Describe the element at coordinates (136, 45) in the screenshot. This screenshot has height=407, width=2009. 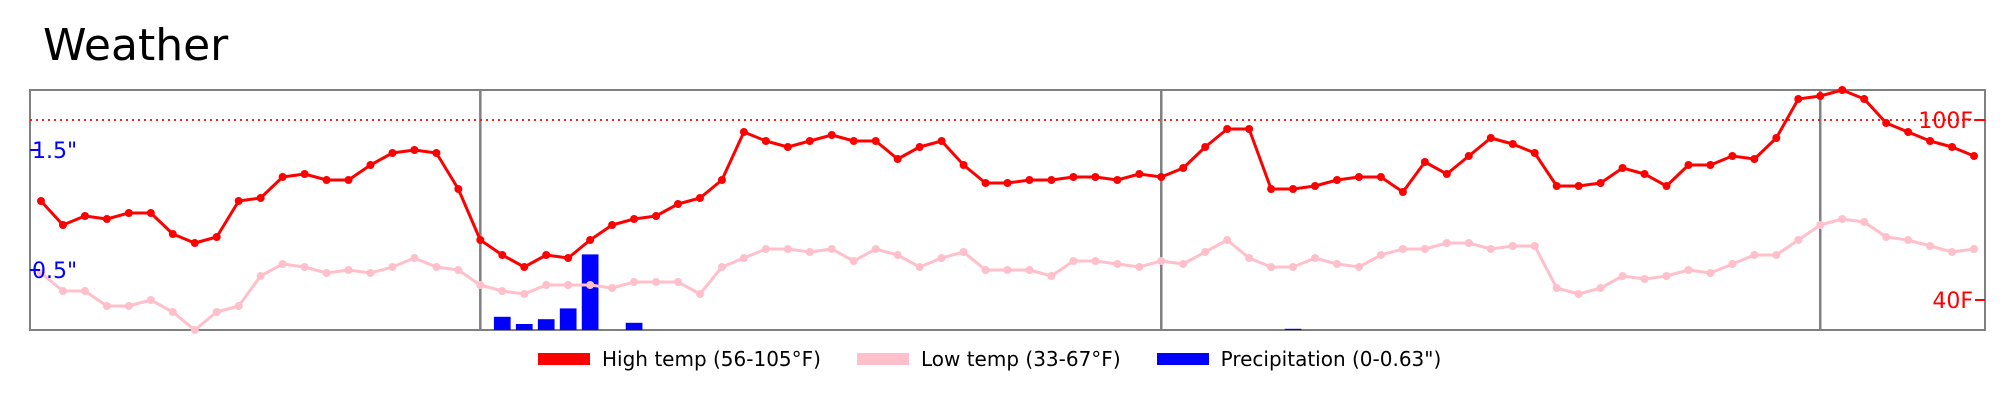
I see `chart-title: Weather` at that location.